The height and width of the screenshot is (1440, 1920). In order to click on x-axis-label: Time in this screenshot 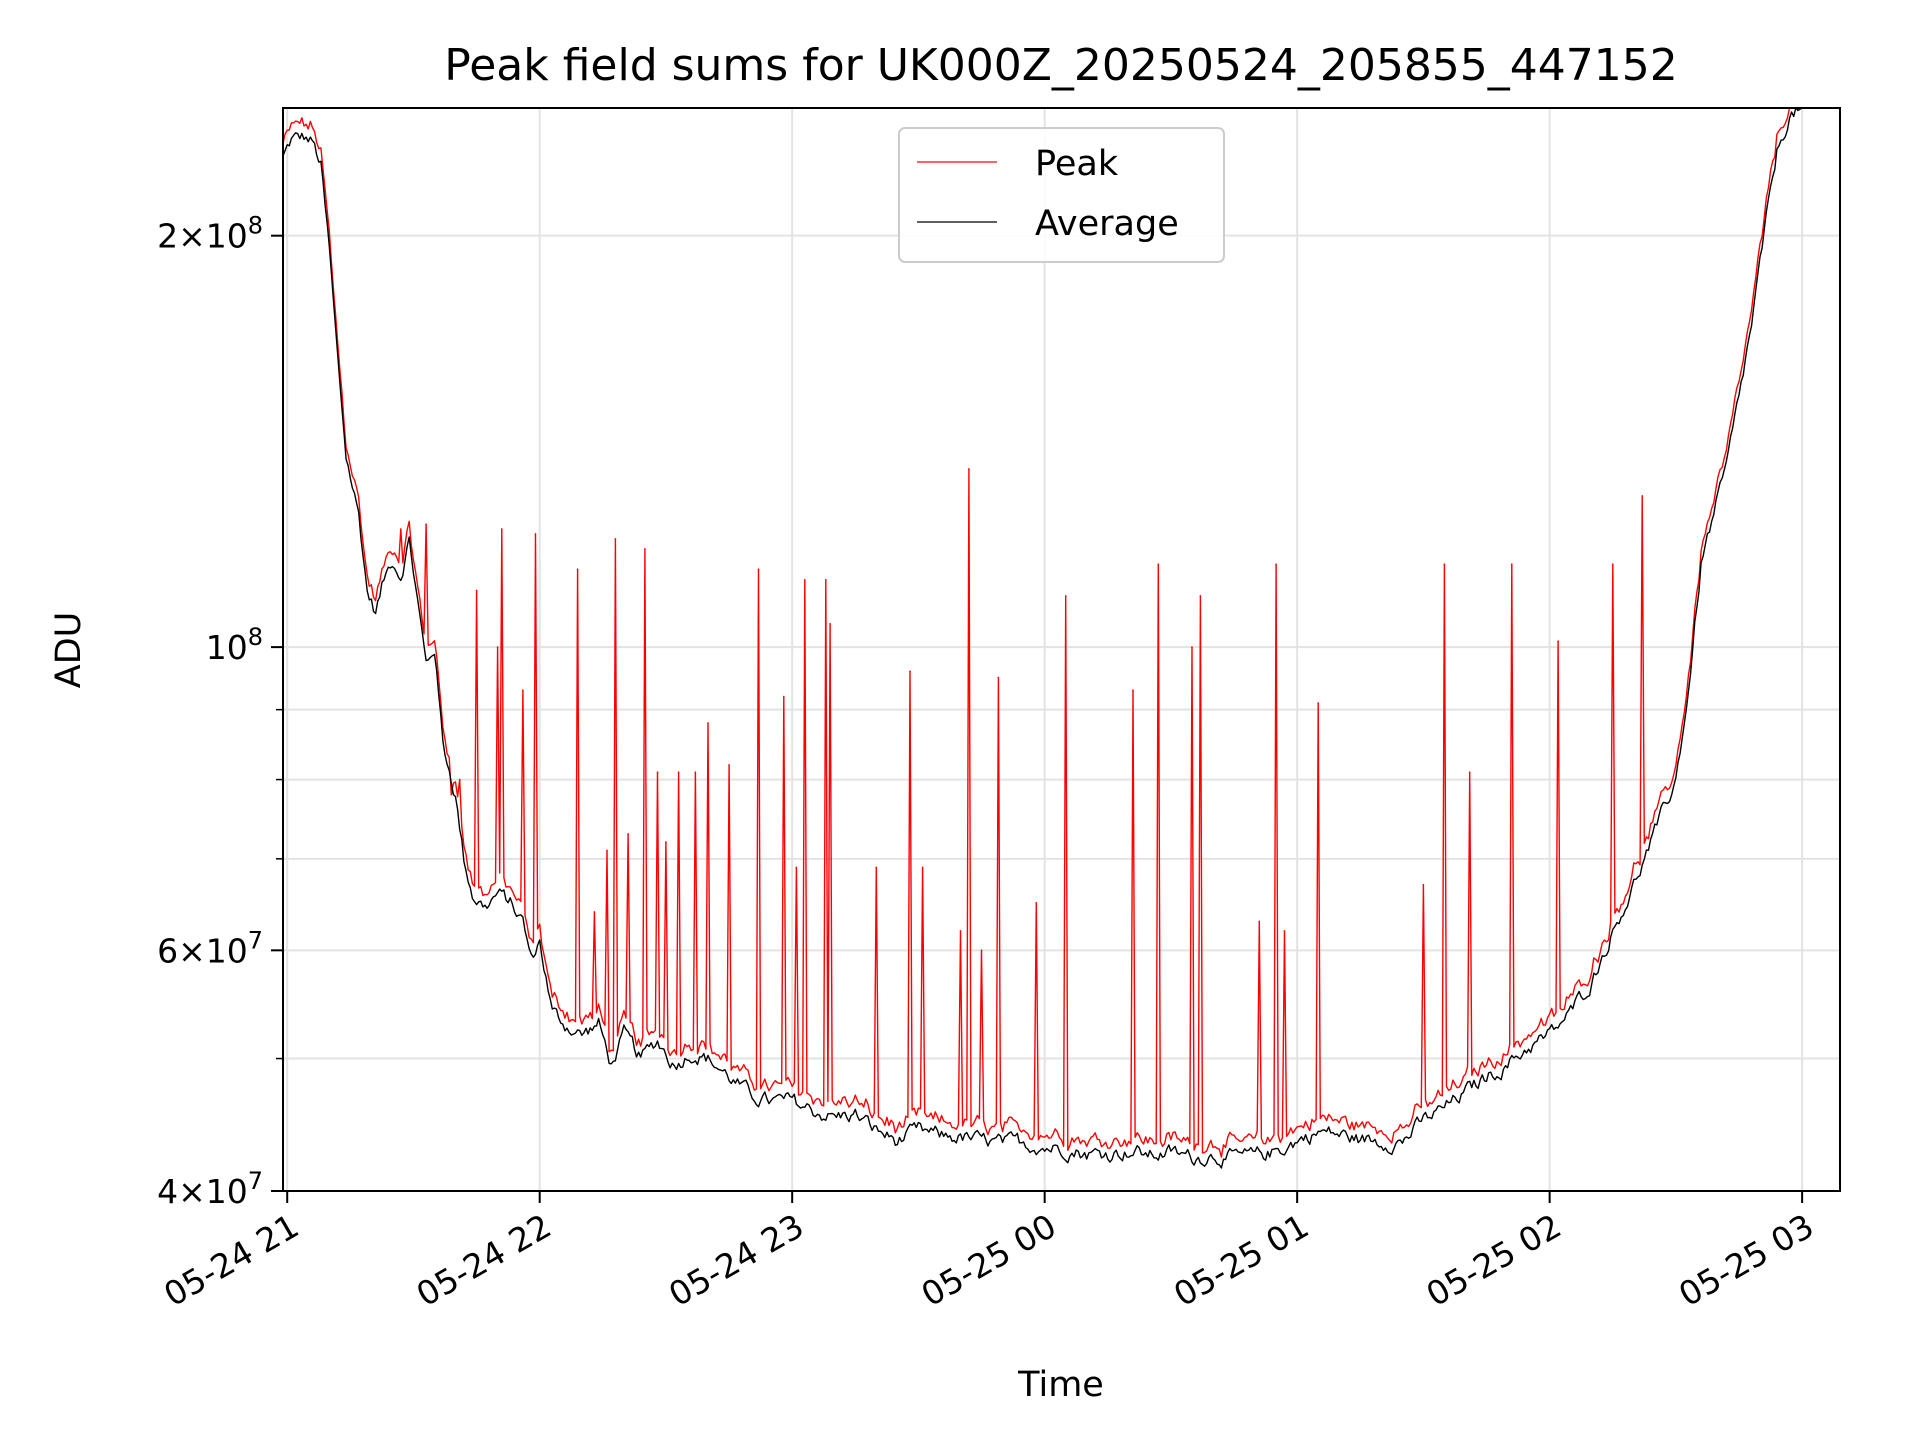, I will do `click(1060, 1385)`.